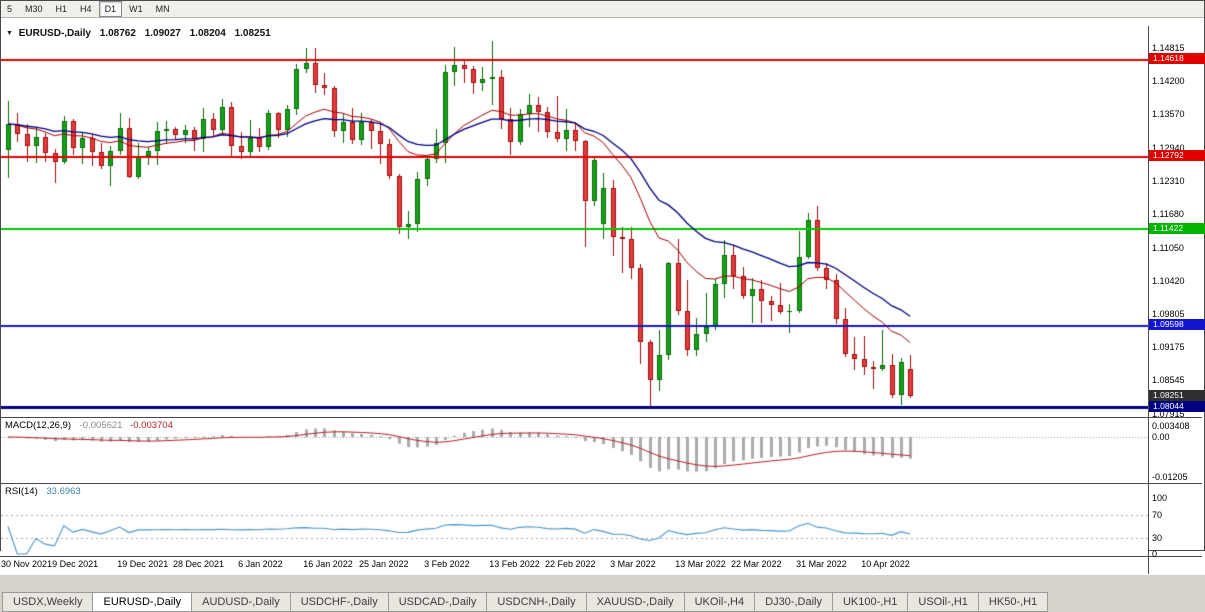 This screenshot has height=612, width=1205. Describe the element at coordinates (1155, 554) in the screenshot. I see `rsi-axis-label: 0` at that location.